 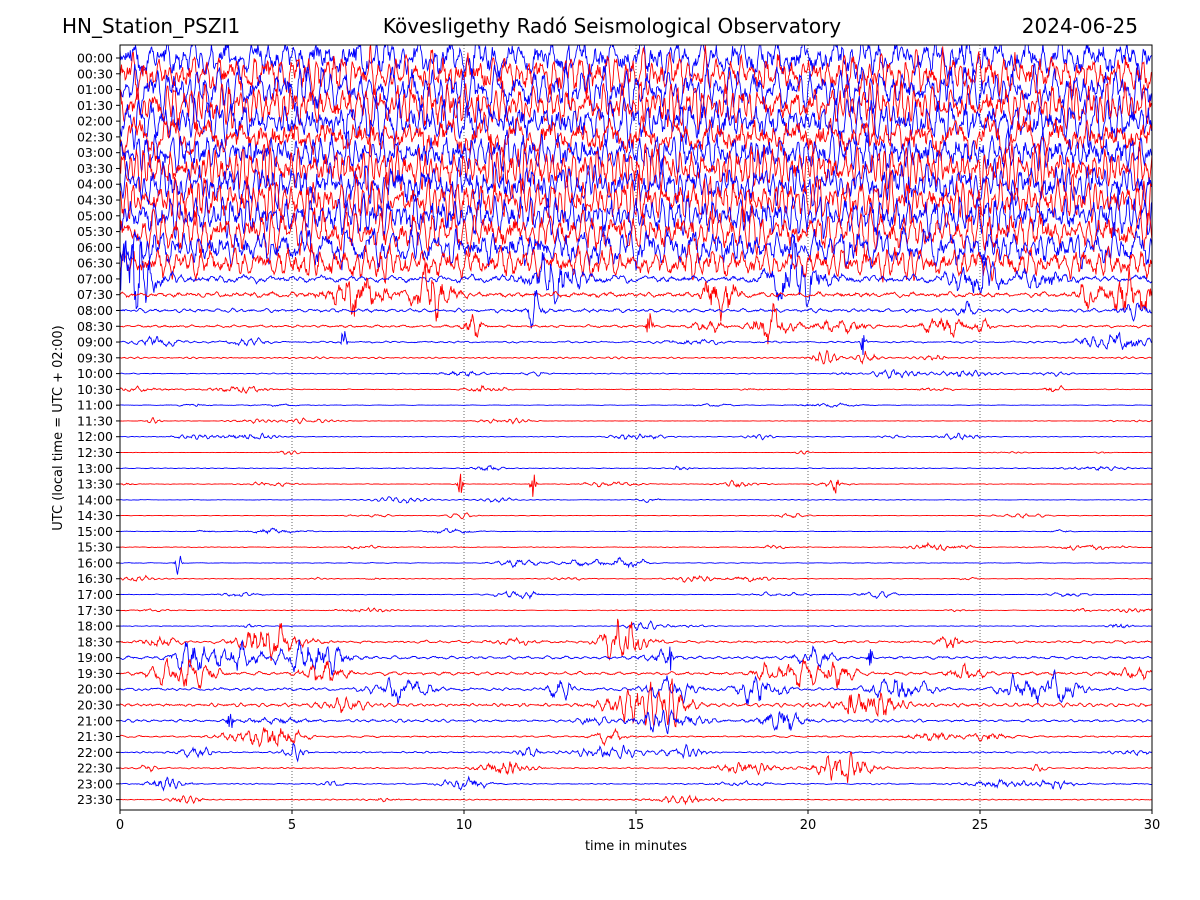 I want to click on y-tick-label: 01:30, so click(x=95, y=105).